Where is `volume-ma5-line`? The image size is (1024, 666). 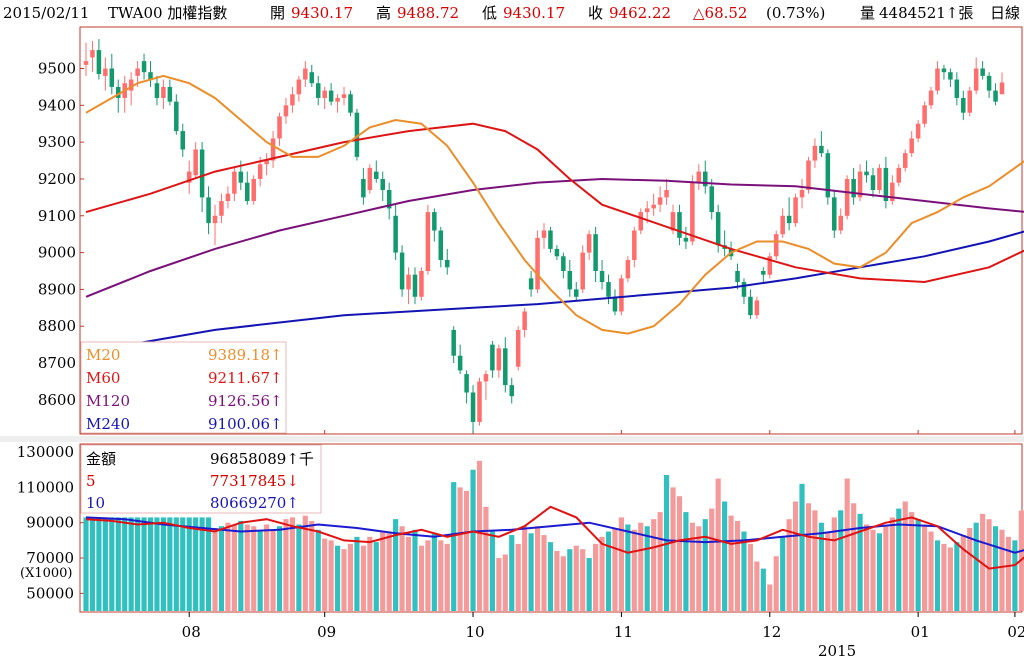
volume-ma5-line is located at coordinates (554, 537).